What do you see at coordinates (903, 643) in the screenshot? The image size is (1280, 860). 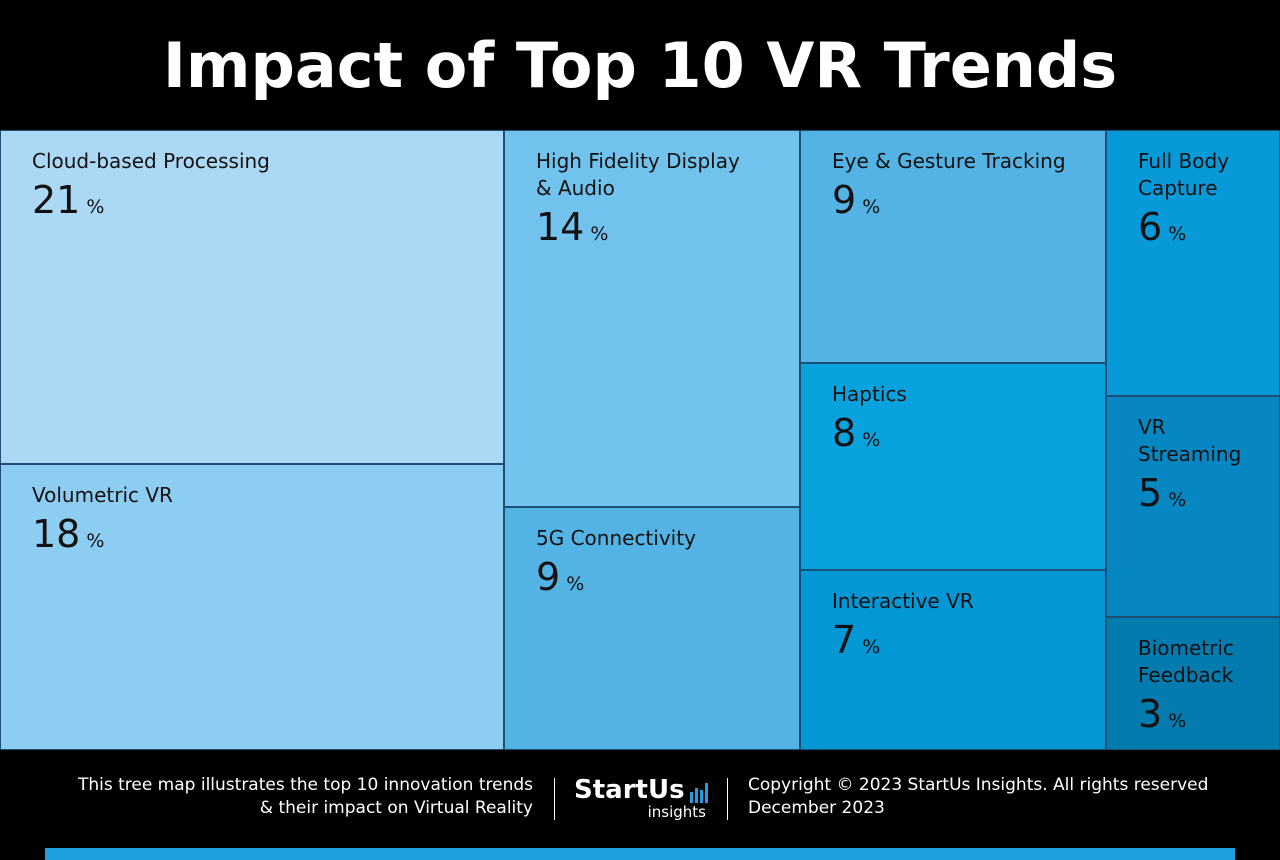 I see `tile-value: 7%` at bounding box center [903, 643].